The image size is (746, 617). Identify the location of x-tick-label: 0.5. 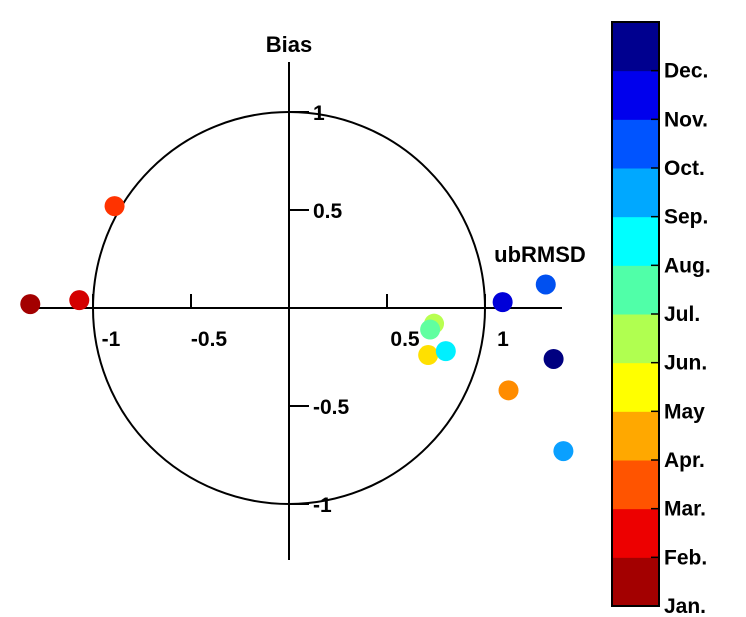
(405, 339).